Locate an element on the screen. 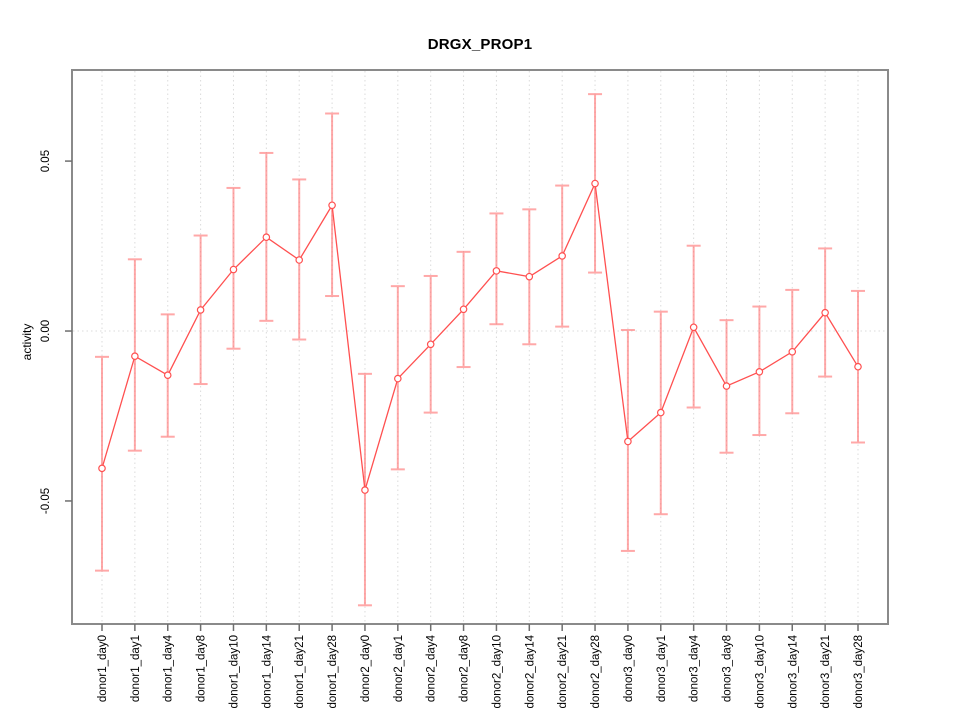  y-axis-title-text: activity is located at coordinates (27, 342).